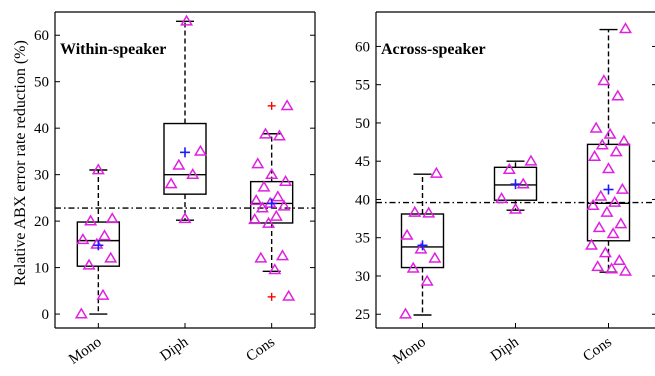 This screenshot has width=655, height=376. What do you see at coordinates (362, 239) in the screenshot?
I see `y-tick-label: 35` at bounding box center [362, 239].